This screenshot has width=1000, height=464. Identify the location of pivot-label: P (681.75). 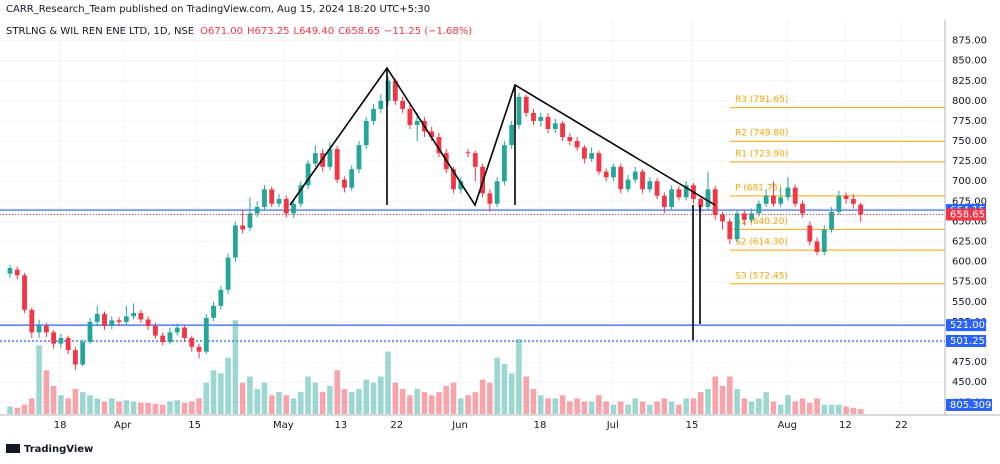
(758, 188).